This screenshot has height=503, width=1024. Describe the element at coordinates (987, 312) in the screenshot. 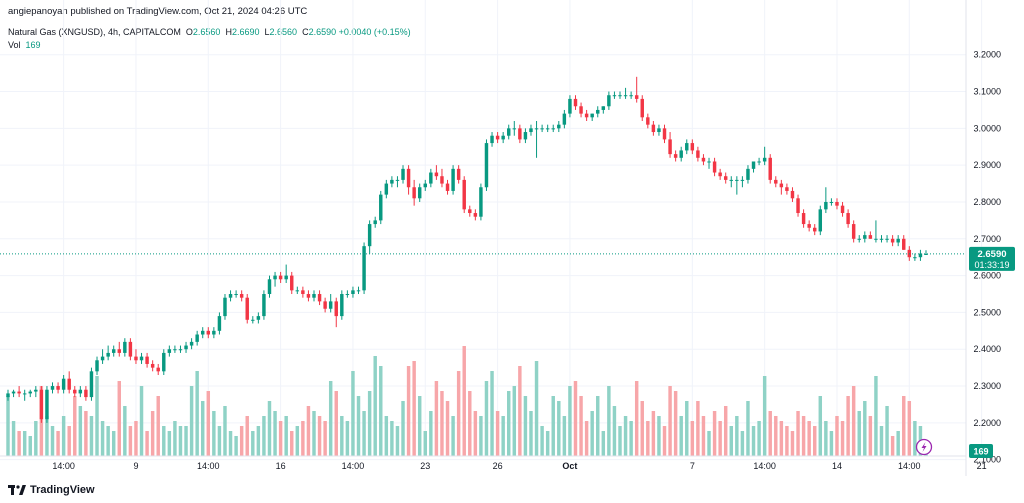

I see `y-tick-label: 2.5000` at that location.